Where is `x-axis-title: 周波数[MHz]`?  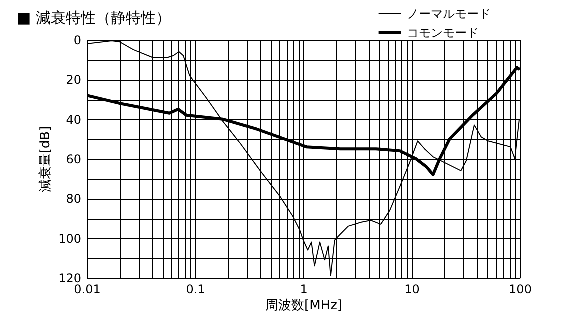
x-axis-title: 周波数[MHz] is located at coordinates (304, 306).